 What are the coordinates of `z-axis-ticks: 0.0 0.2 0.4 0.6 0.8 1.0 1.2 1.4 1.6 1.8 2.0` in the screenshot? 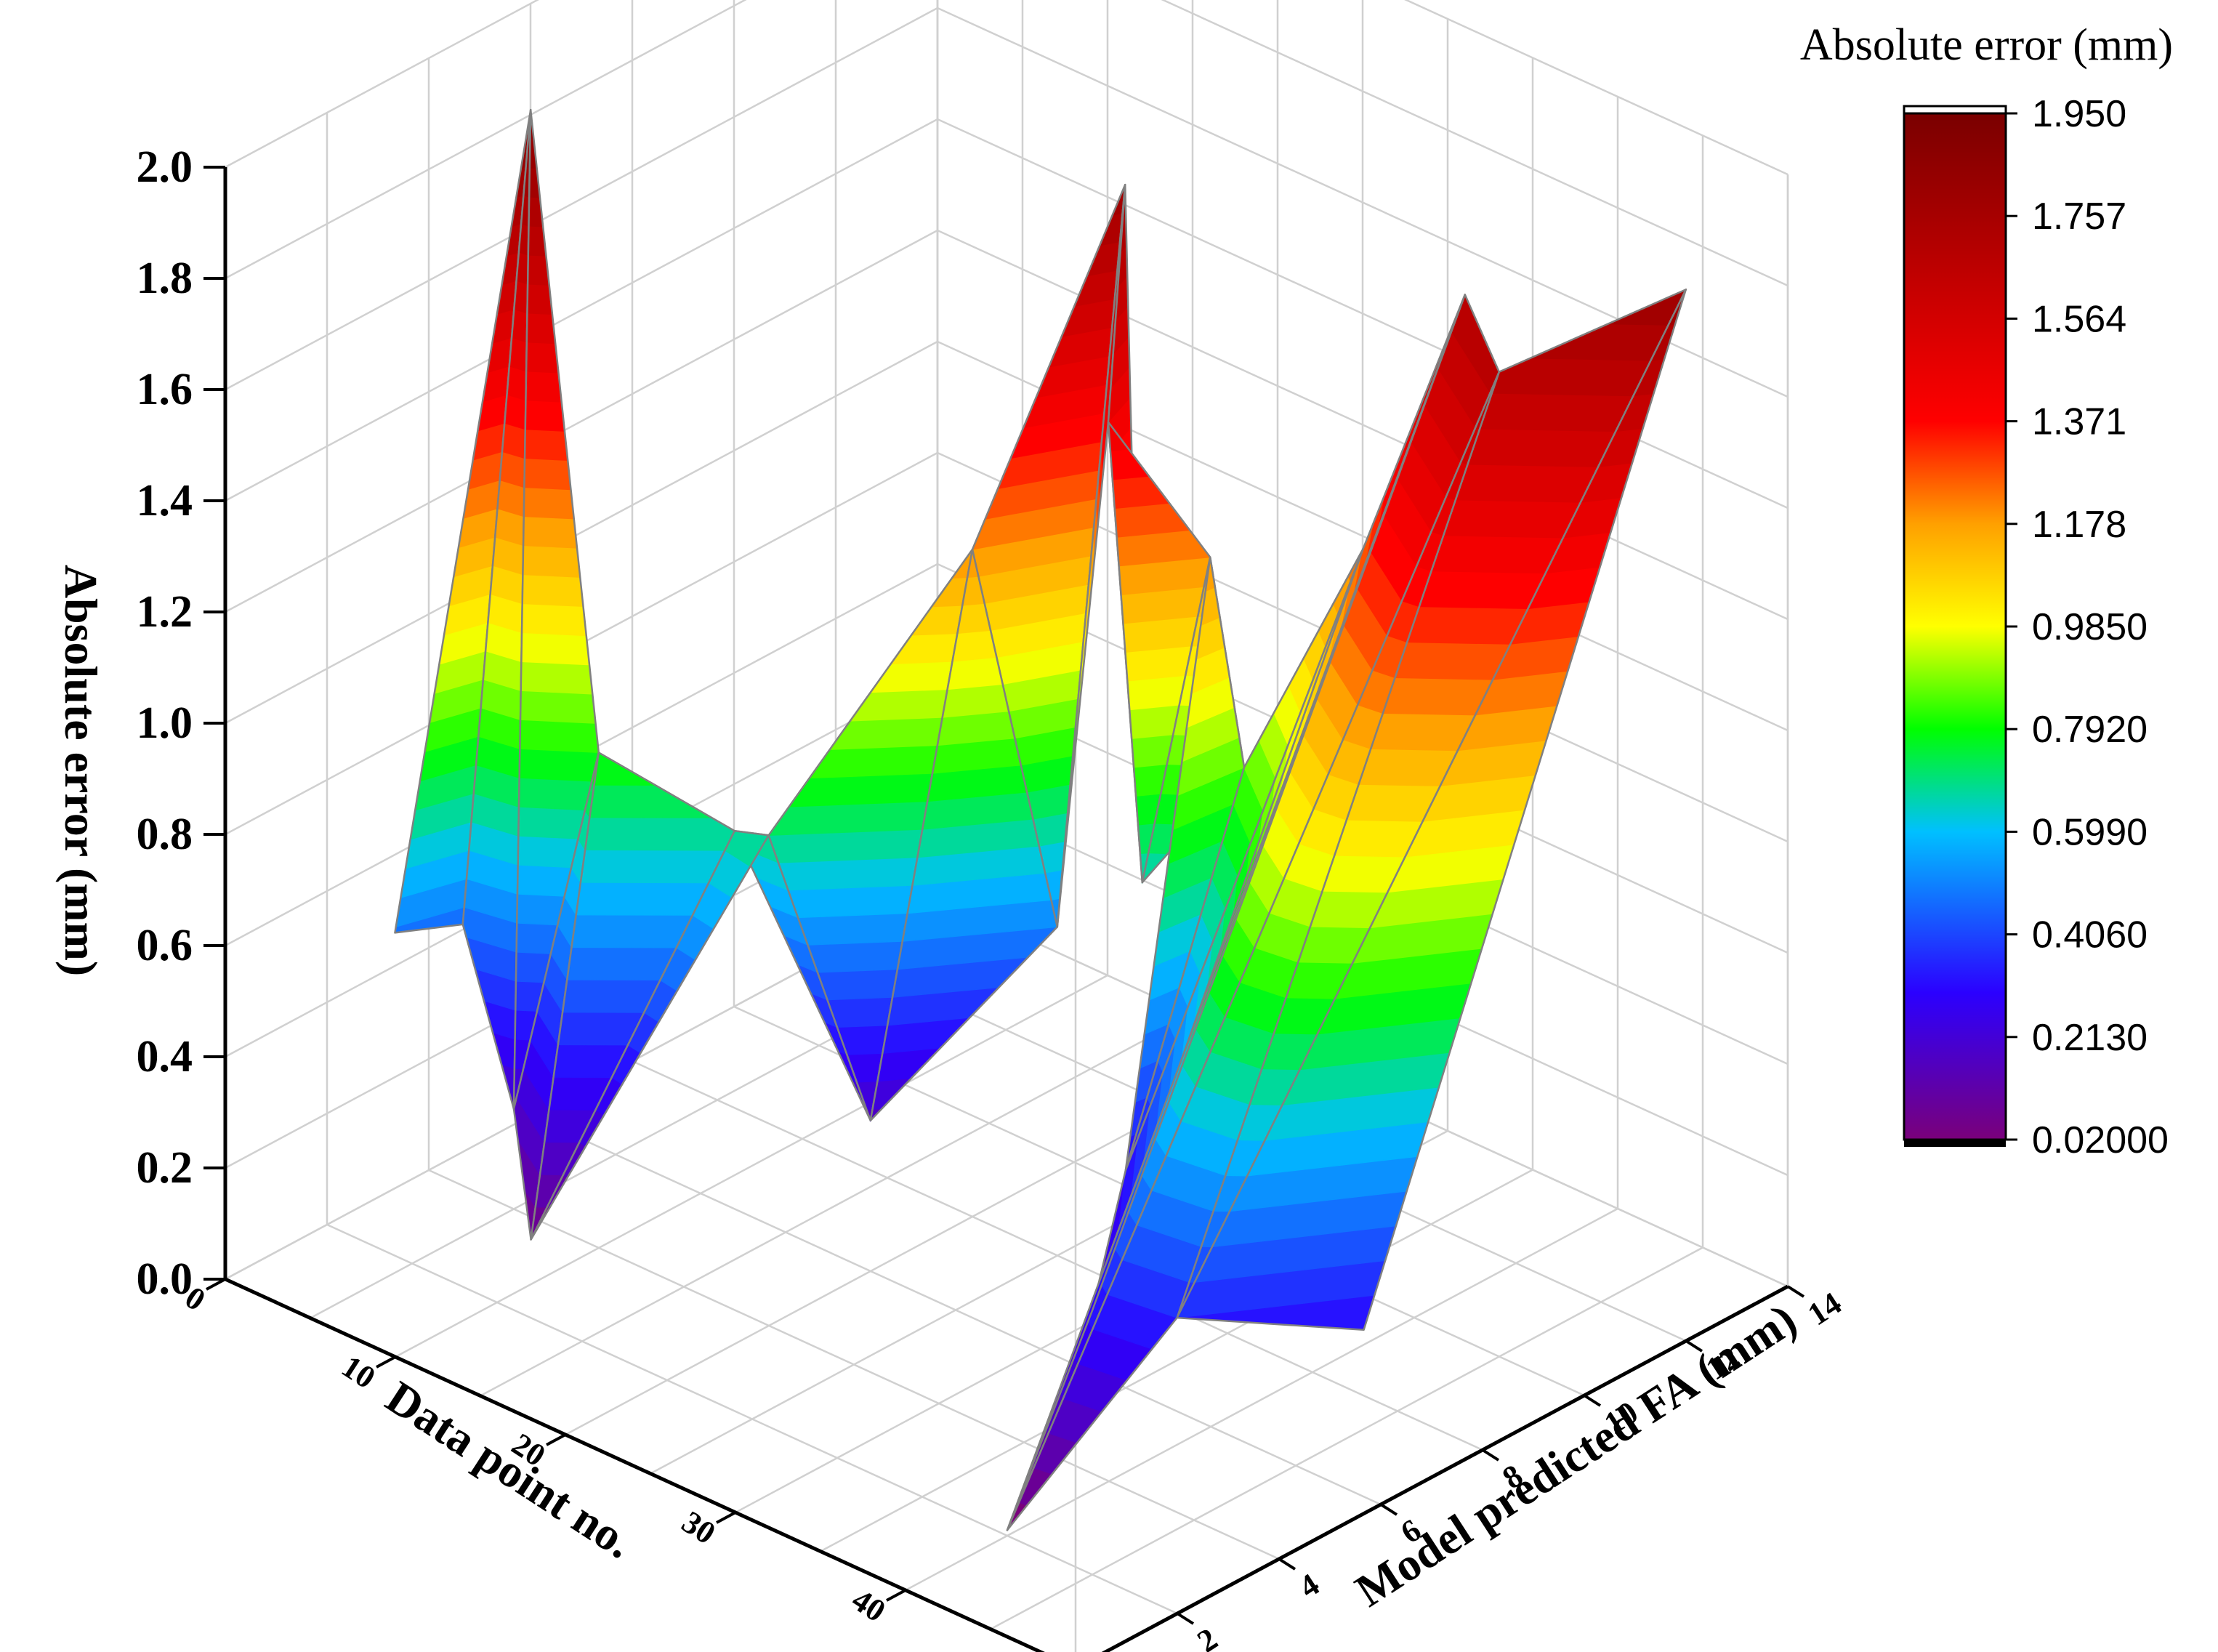 It's located at (181, 723).